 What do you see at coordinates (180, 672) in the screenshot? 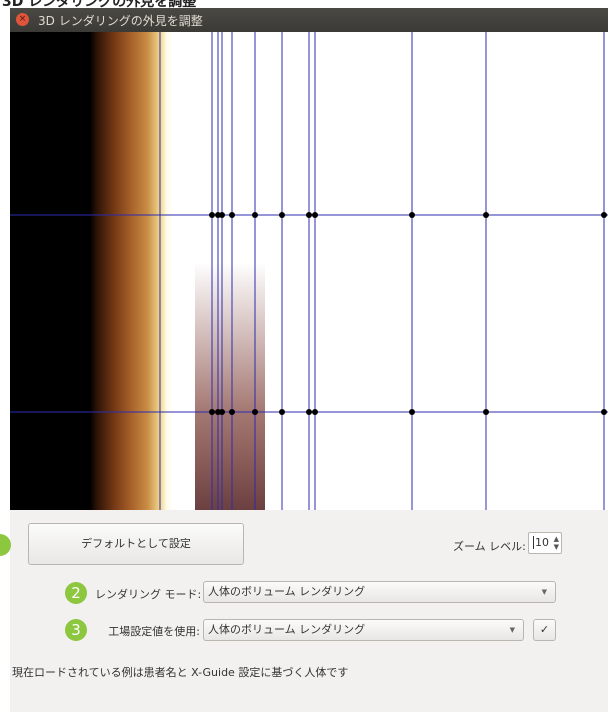
I see `status-text: 現在ロードされている例は患者名と X-Guide 設定に基づく人体です` at bounding box center [180, 672].